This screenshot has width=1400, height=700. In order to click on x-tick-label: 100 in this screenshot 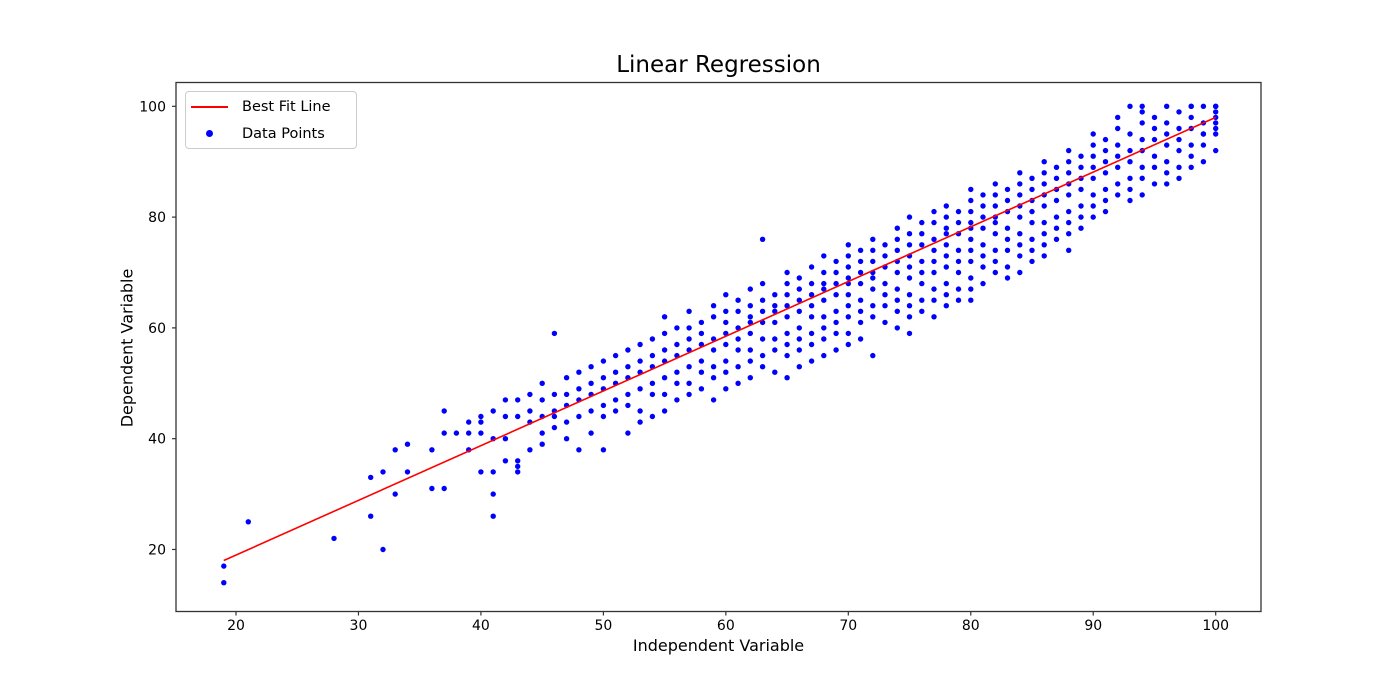, I will do `click(1215, 626)`.